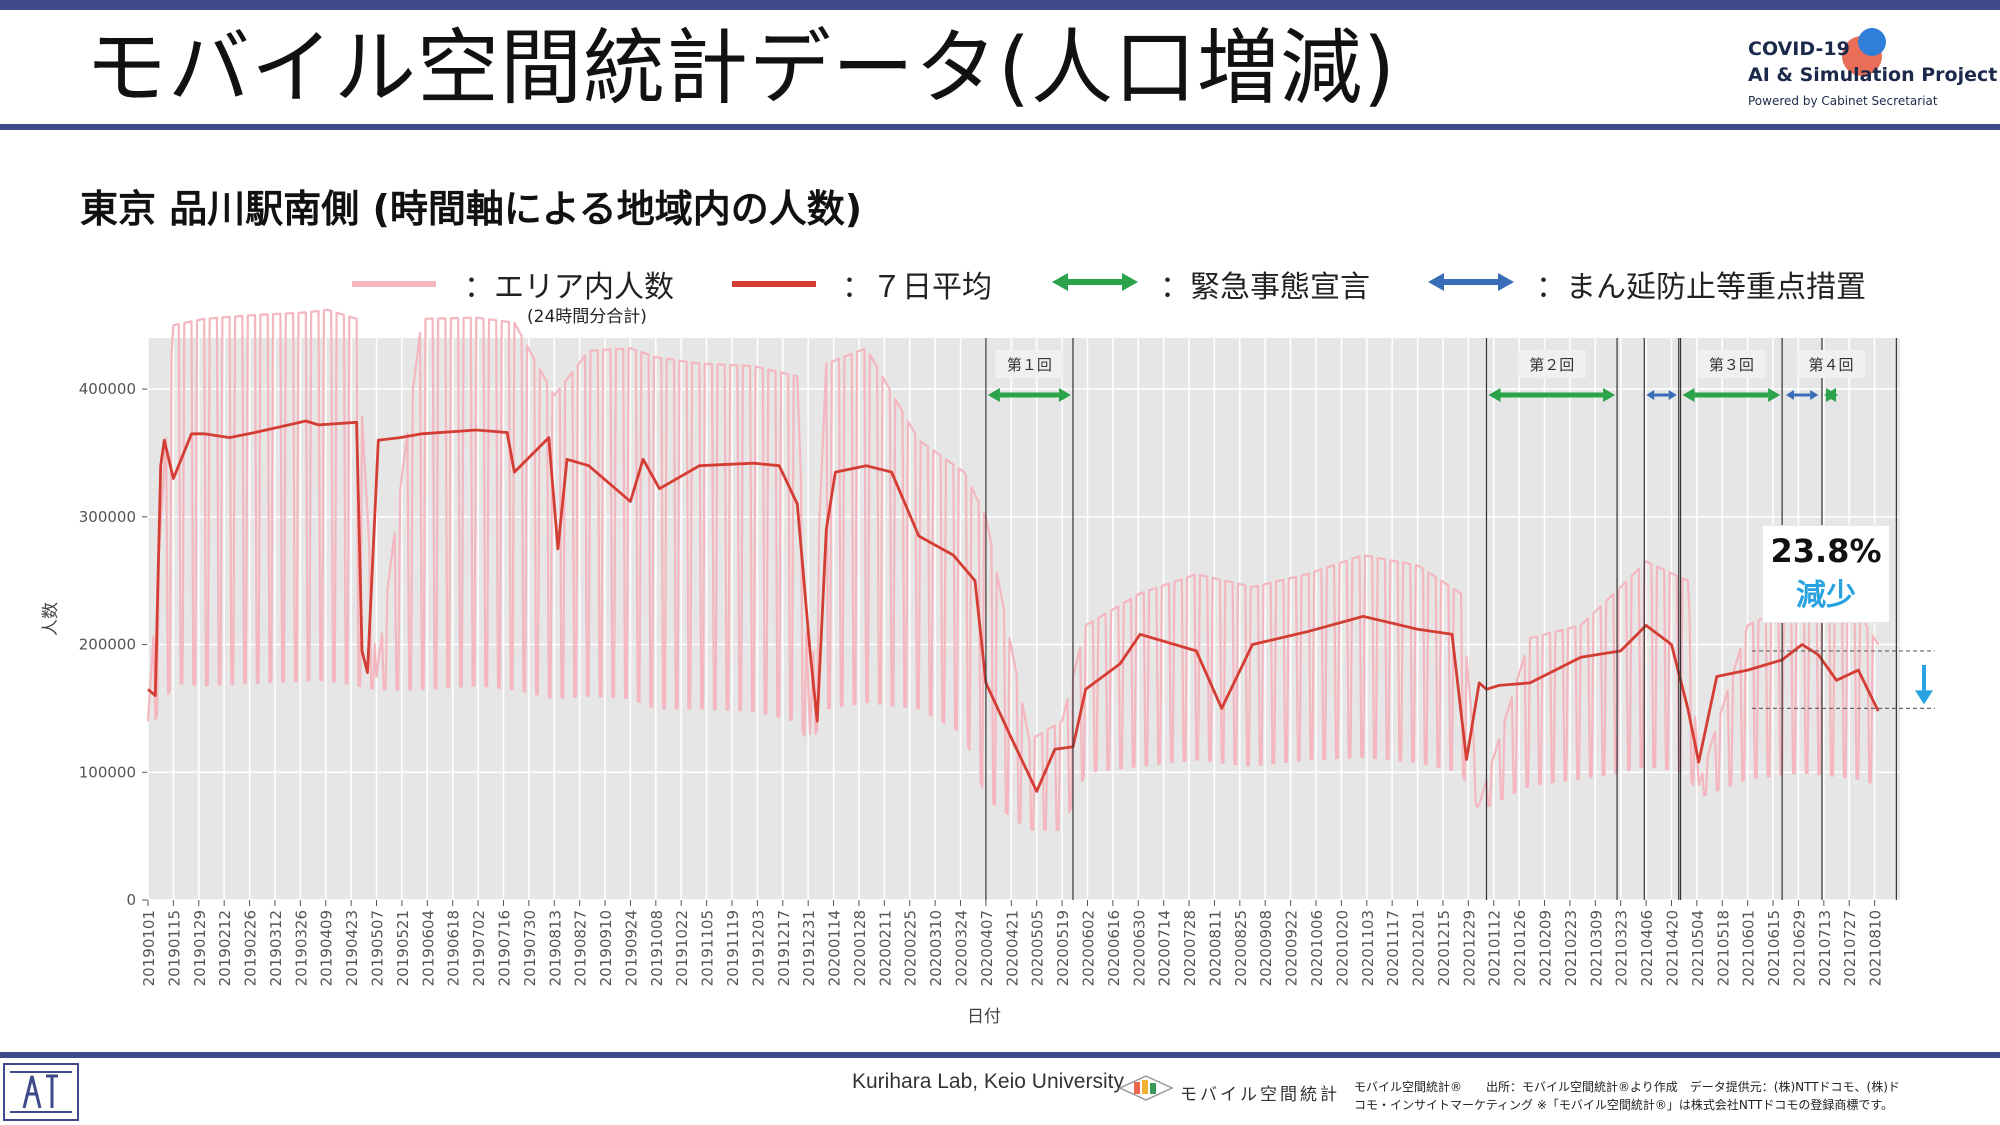  Describe the element at coordinates (454, 948) in the screenshot. I see `x-tick-label: 20190618` at that location.